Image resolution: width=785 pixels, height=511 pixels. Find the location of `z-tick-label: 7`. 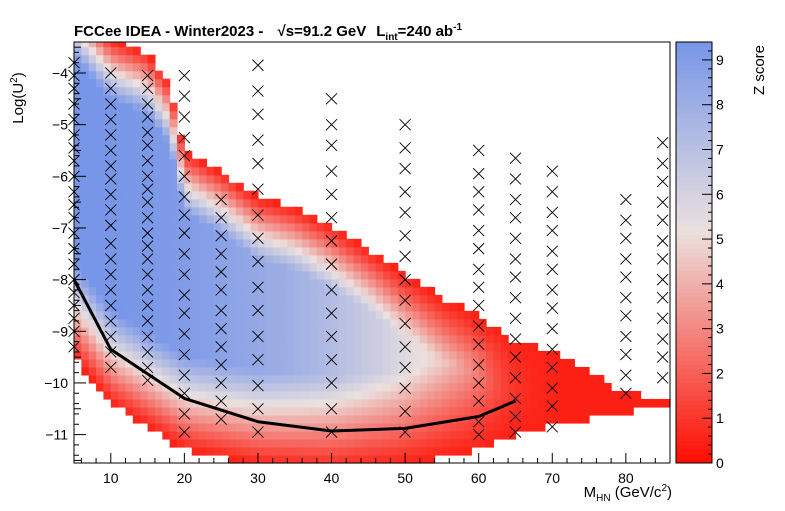

z-tick-label: 7 is located at coordinates (720, 149).